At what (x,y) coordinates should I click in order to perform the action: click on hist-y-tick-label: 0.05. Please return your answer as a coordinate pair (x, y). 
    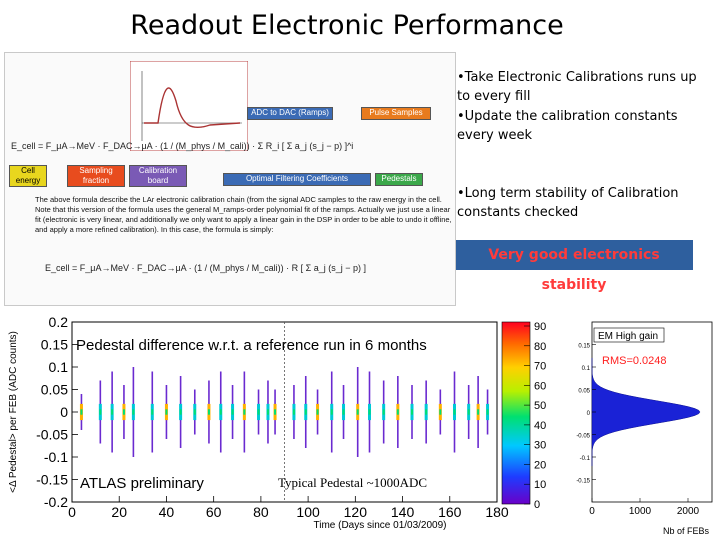
    Looking at the image, I should click on (584, 392).